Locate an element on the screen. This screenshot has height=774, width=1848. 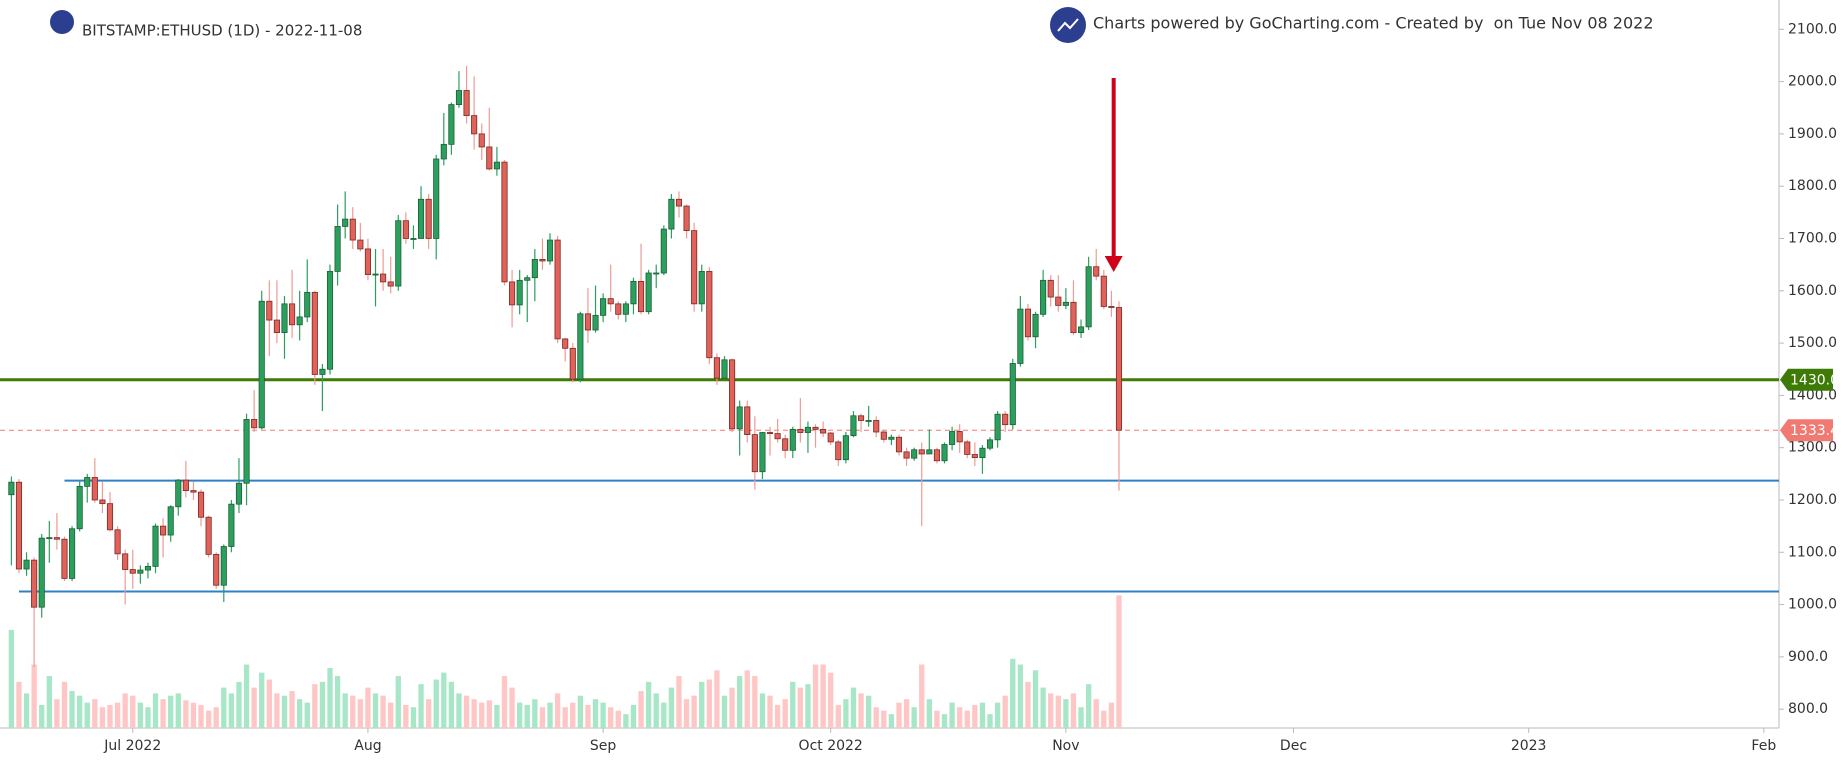
last-price-label: 1333.4 is located at coordinates (1814, 431).